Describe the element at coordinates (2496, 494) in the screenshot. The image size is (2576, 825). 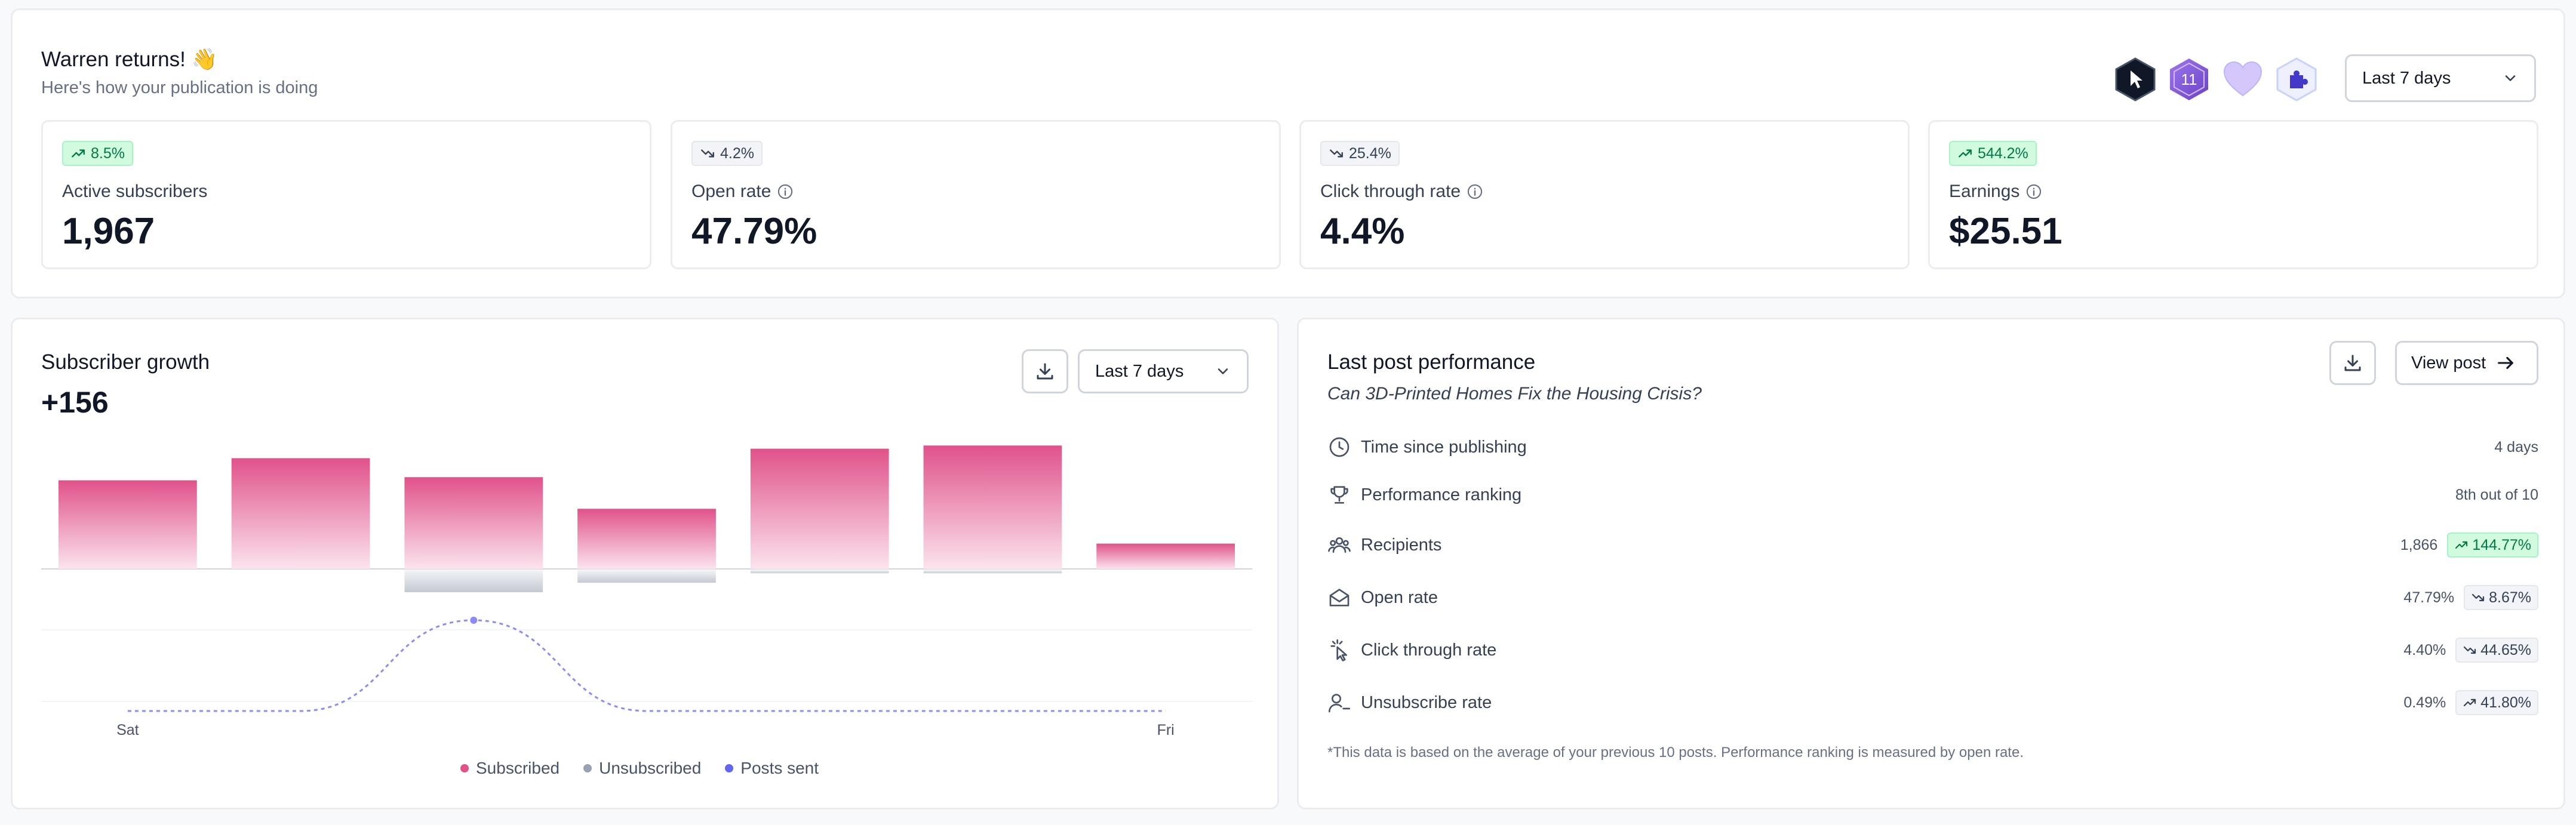
I see `metric-value: 8th out of 10` at that location.